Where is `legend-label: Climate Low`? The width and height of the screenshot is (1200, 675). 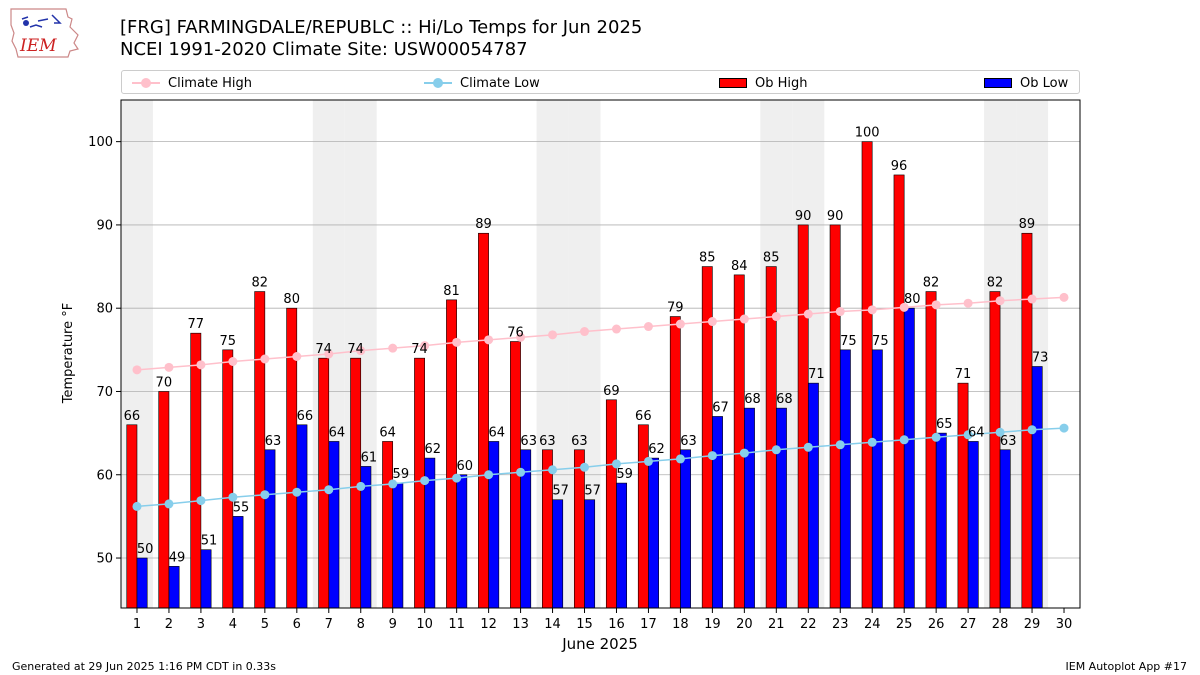
legend-label: Climate Low is located at coordinates (500, 83).